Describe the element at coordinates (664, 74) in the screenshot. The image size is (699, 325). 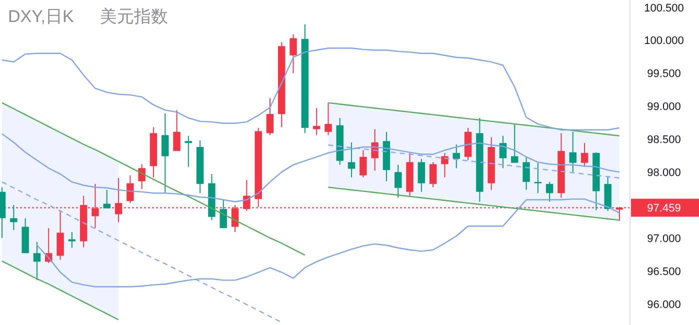
I see `y-tick-label: 99.500` at that location.